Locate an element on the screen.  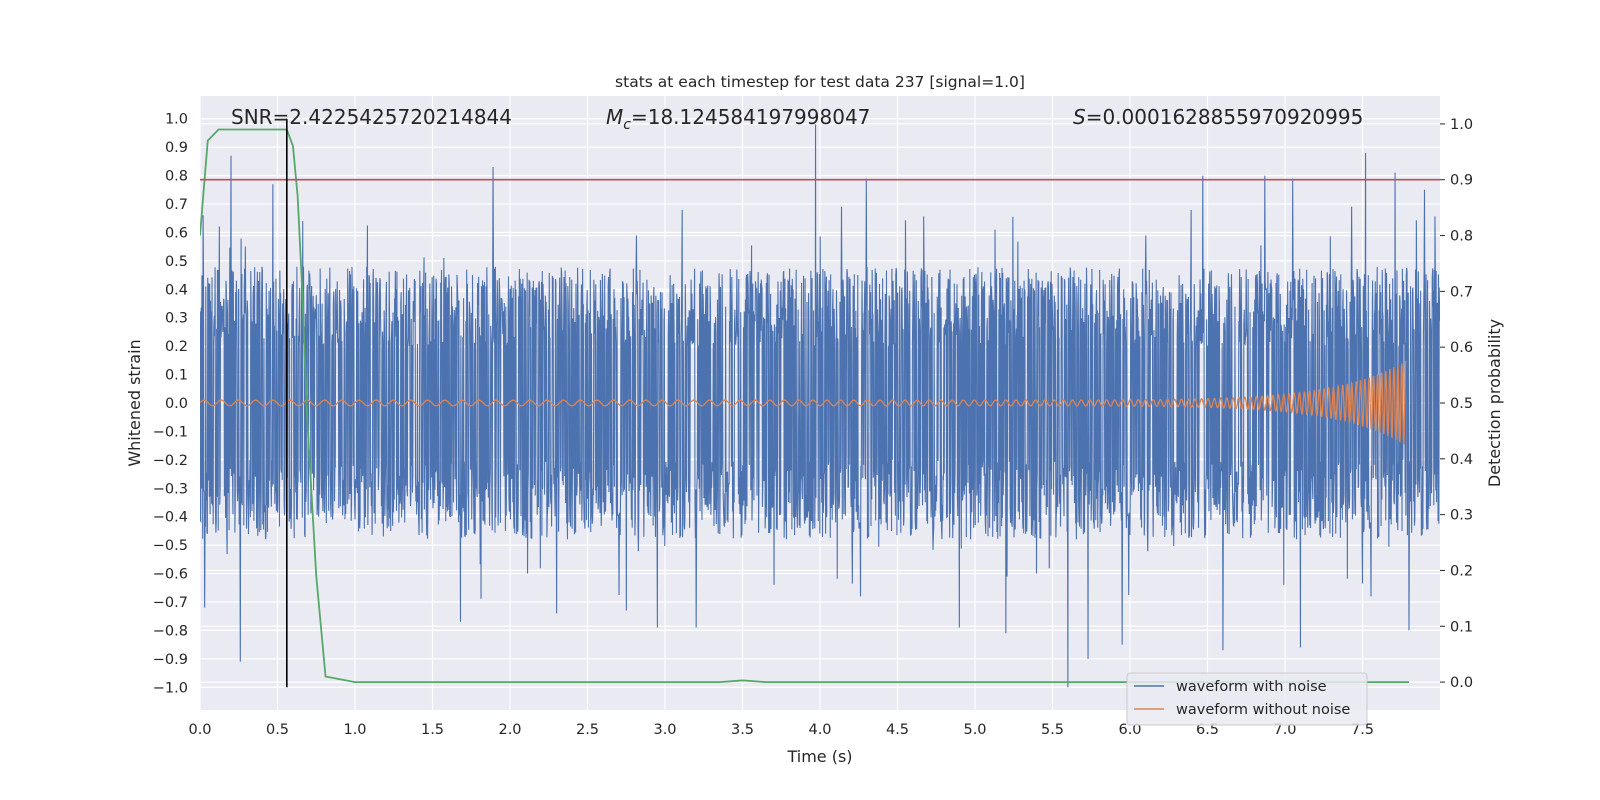
x-tick-label: 6.5 is located at coordinates (1207, 730).